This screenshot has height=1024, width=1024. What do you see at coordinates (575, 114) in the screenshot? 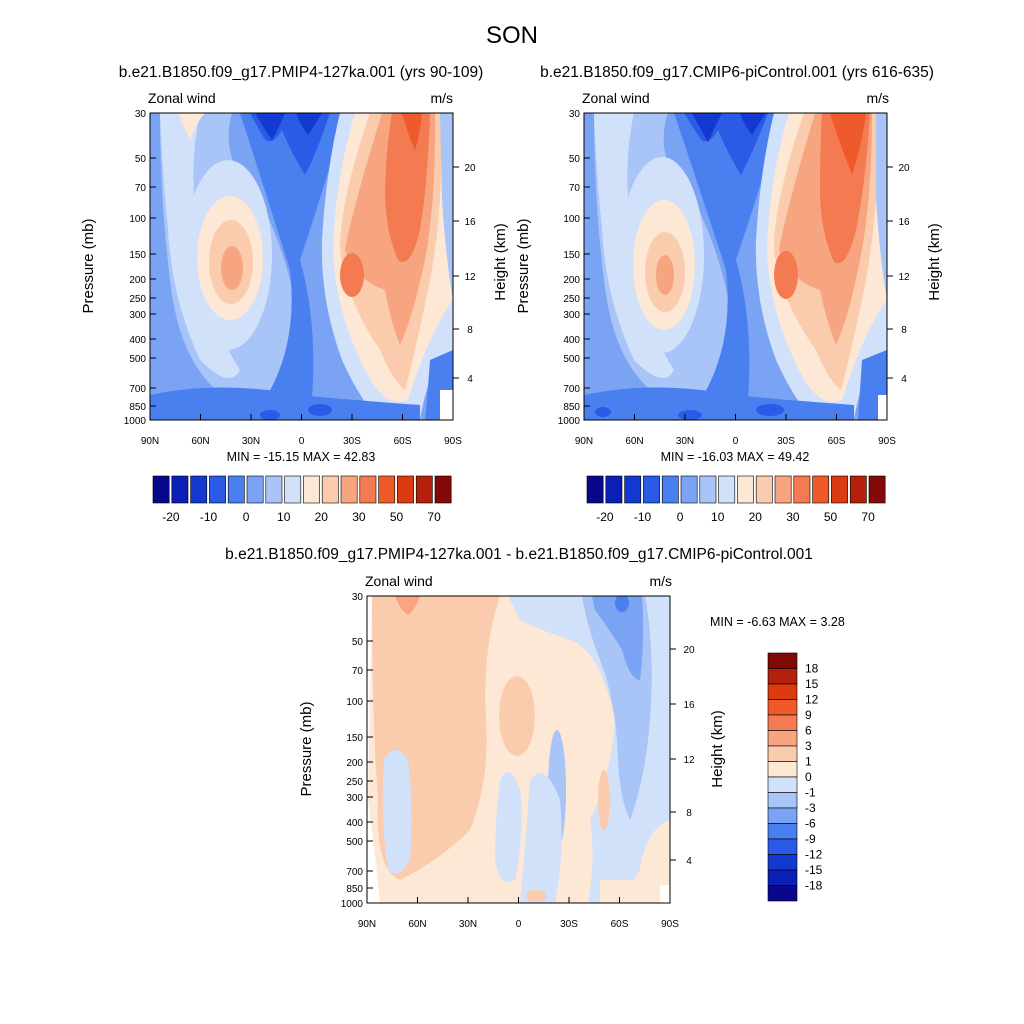
I see `y-tick-label: 30` at bounding box center [575, 114].